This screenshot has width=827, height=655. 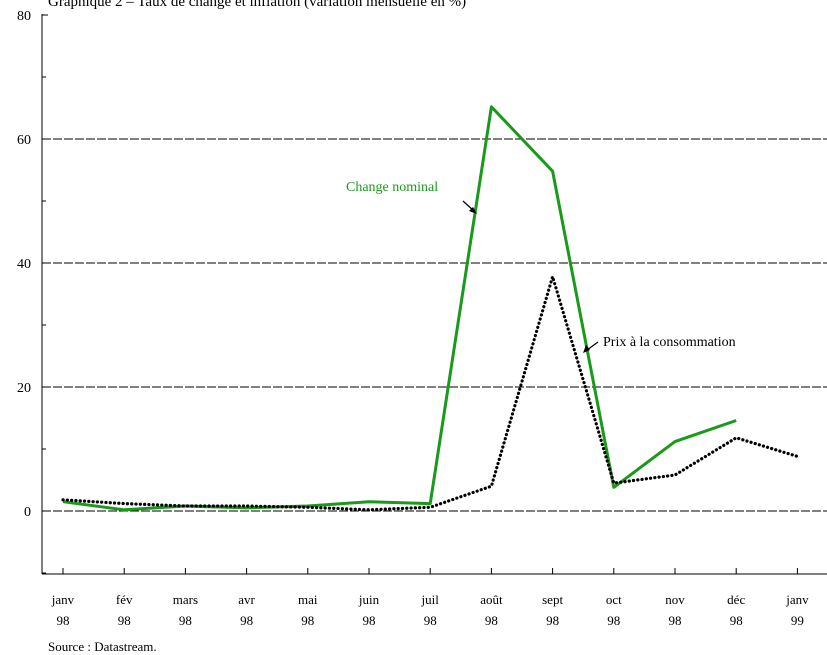 What do you see at coordinates (797, 620) in the screenshot?
I see `x-tick-label-year: 99` at bounding box center [797, 620].